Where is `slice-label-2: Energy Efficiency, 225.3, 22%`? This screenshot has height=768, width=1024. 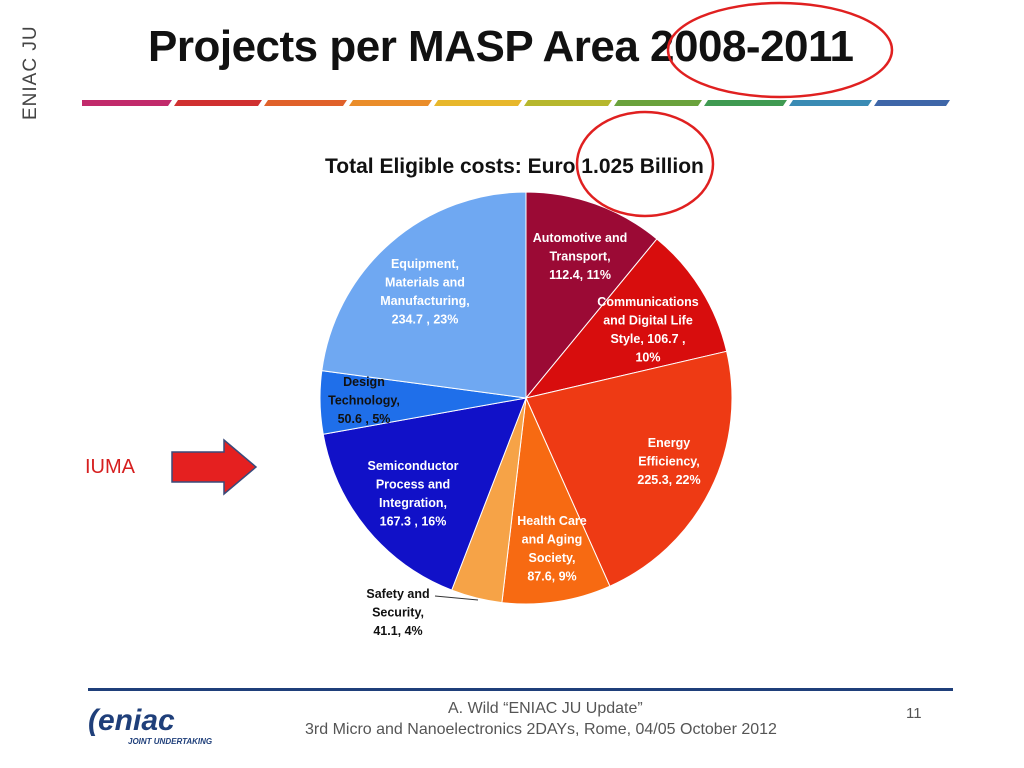
slice-label-2: Energy Efficiency, 225.3, 22% is located at coordinates (668, 461).